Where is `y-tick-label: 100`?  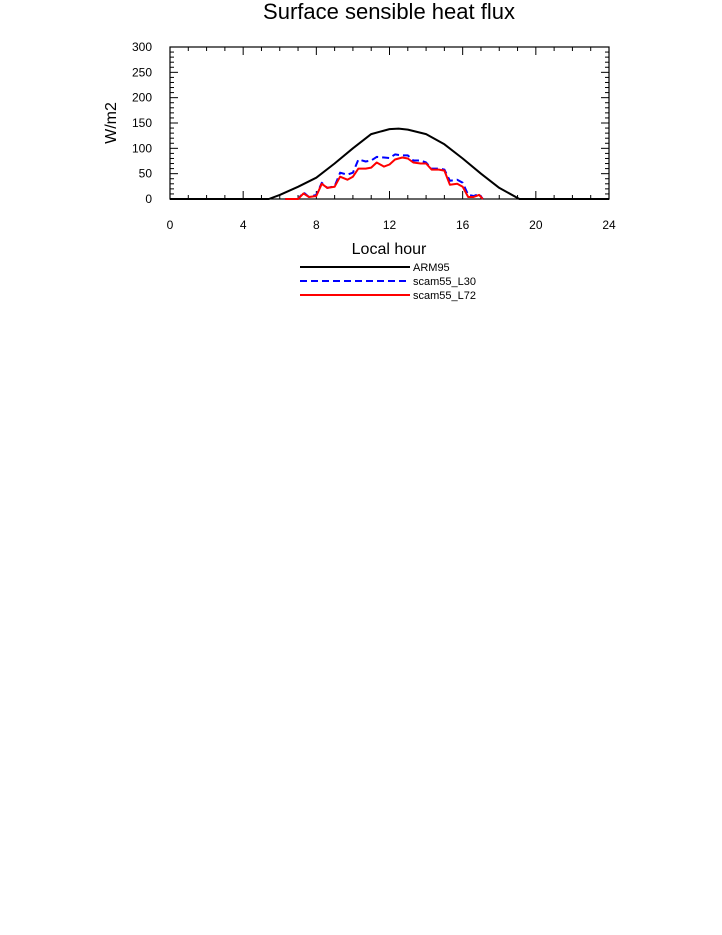 y-tick-label: 100 is located at coordinates (142, 148).